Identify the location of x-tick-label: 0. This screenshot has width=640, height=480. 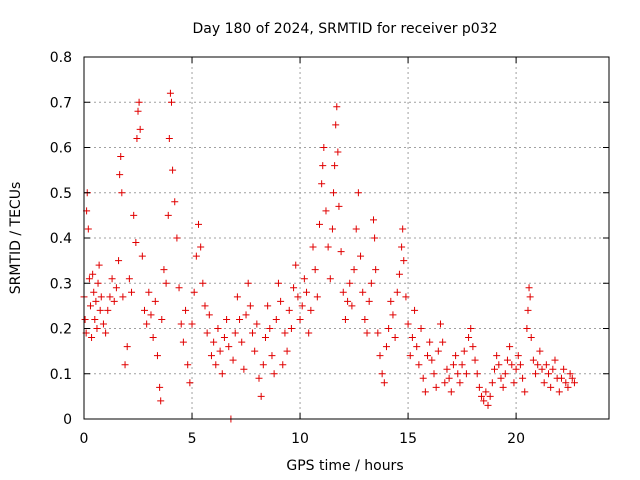
(84, 439).